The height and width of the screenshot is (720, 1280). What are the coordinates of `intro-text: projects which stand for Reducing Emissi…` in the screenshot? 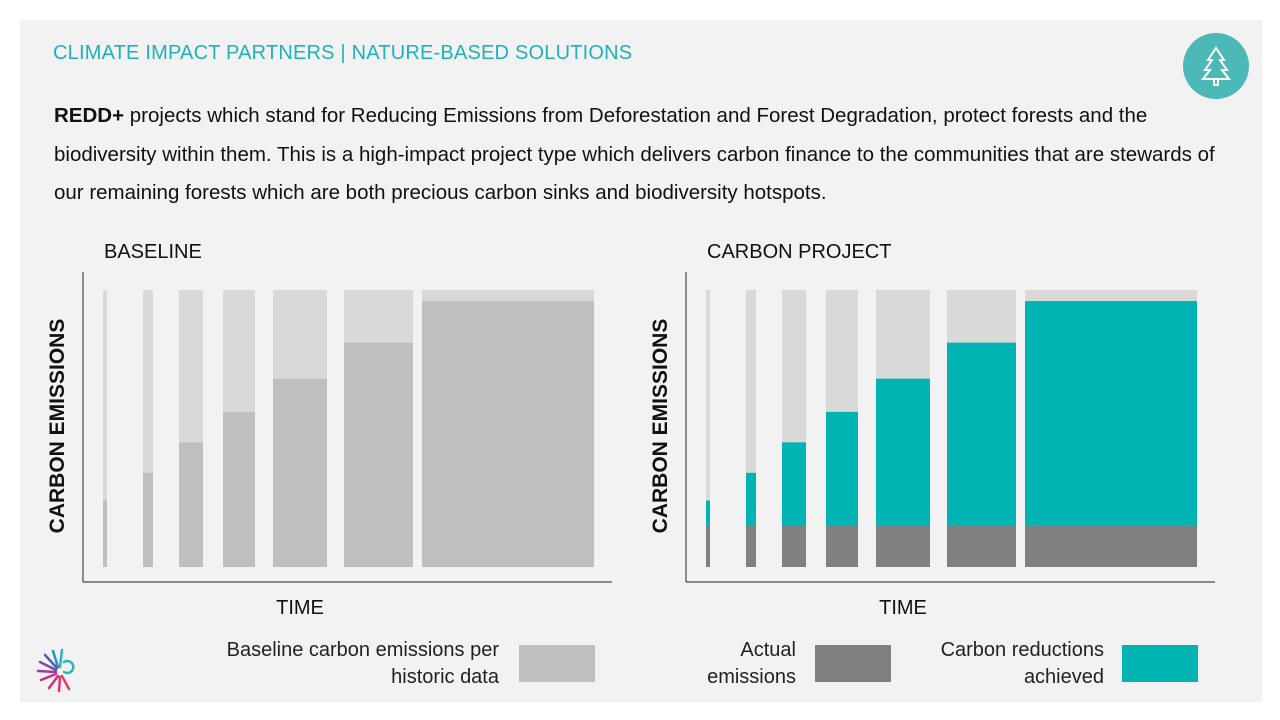 It's located at (634, 154).